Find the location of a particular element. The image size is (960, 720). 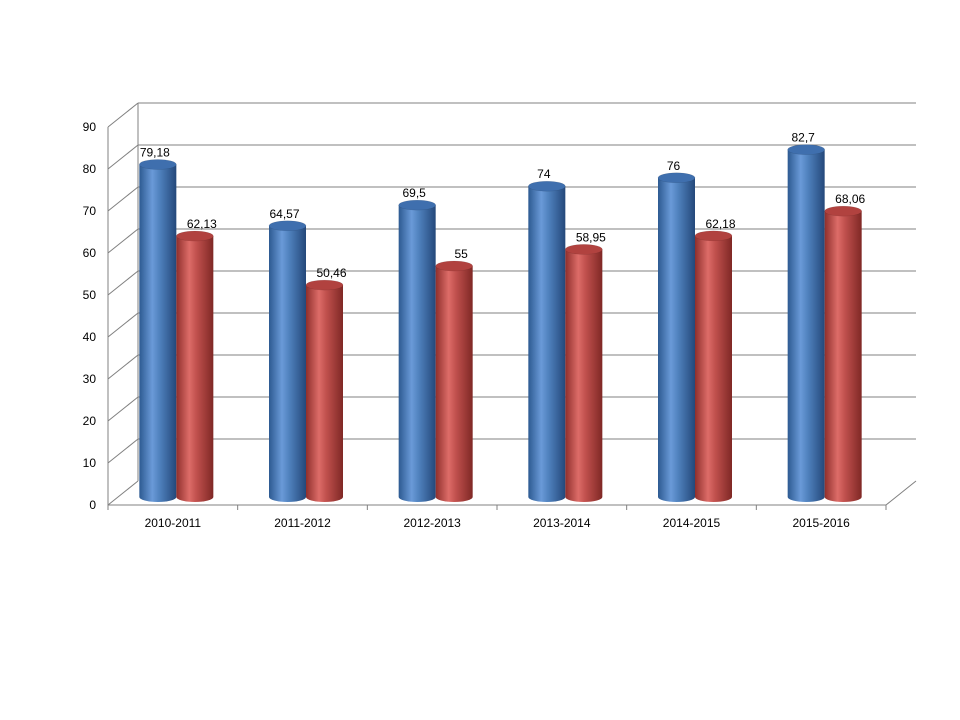

data-label: 79,18 is located at coordinates (155, 152).